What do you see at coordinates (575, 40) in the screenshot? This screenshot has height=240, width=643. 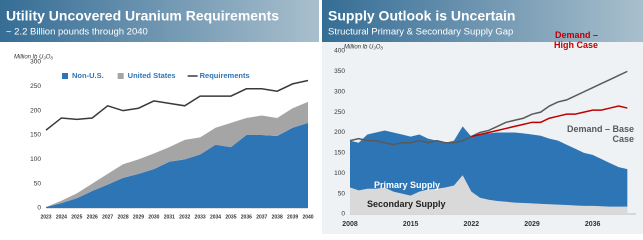 I see `series-label: Demand – High Case` at bounding box center [575, 40].